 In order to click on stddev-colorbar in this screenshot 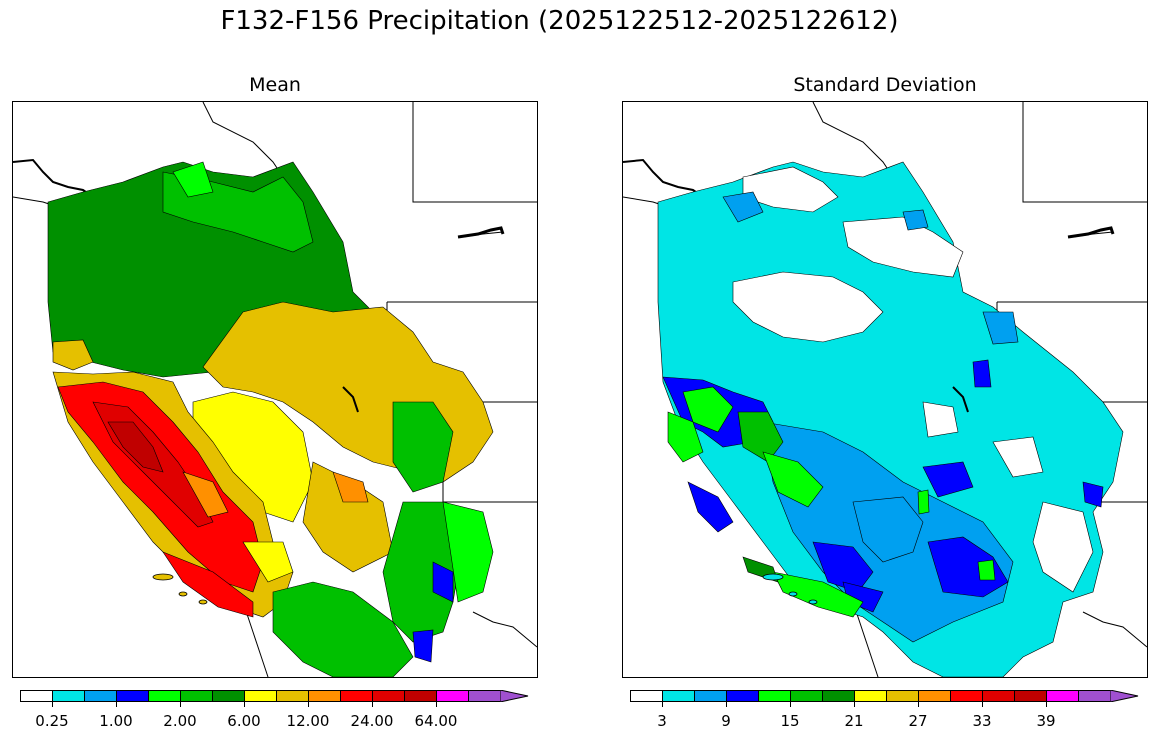, I will do `click(884, 696)`.